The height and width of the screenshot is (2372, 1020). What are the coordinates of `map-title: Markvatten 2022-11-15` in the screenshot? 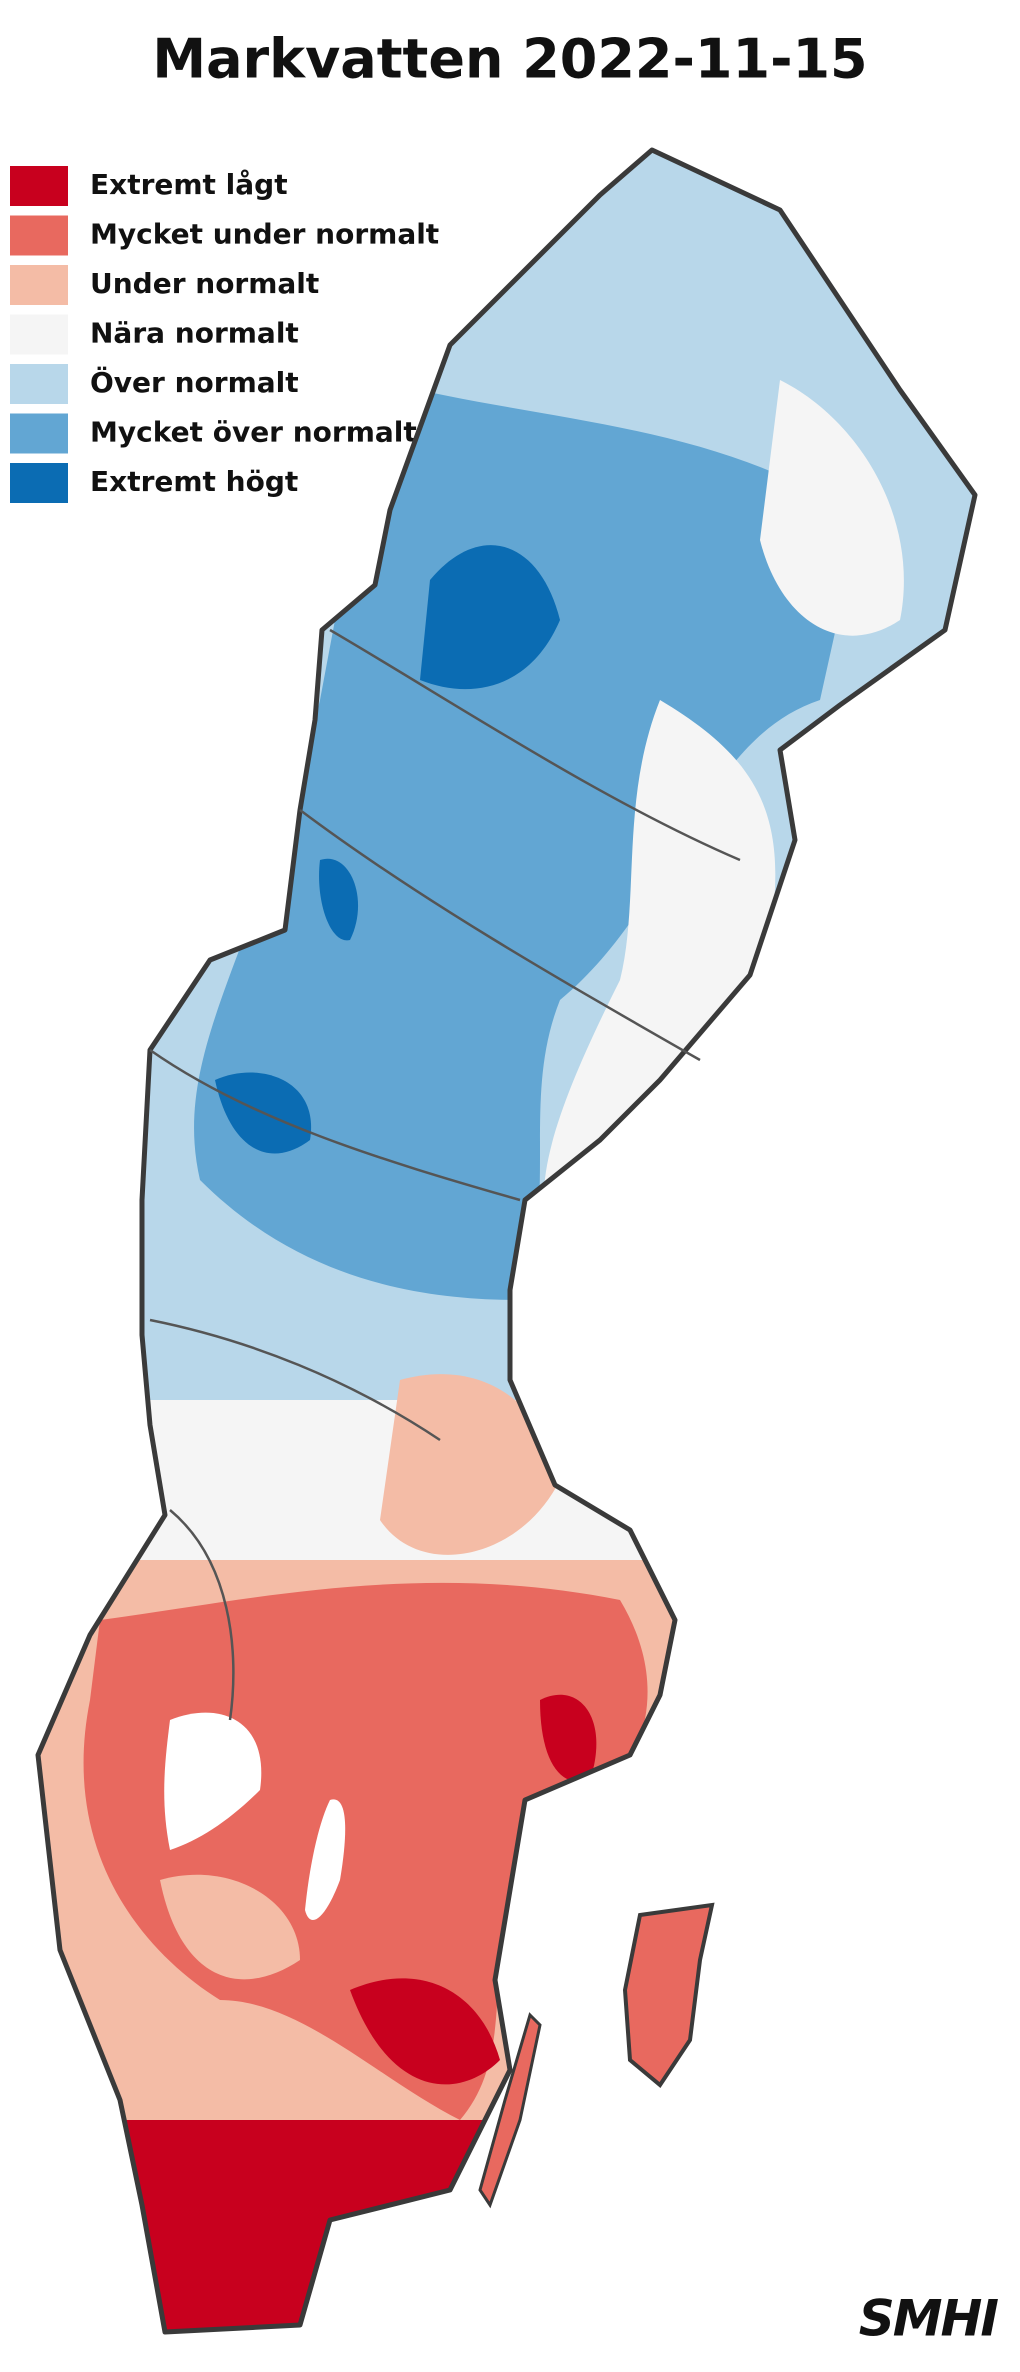 It's located at (509, 59).